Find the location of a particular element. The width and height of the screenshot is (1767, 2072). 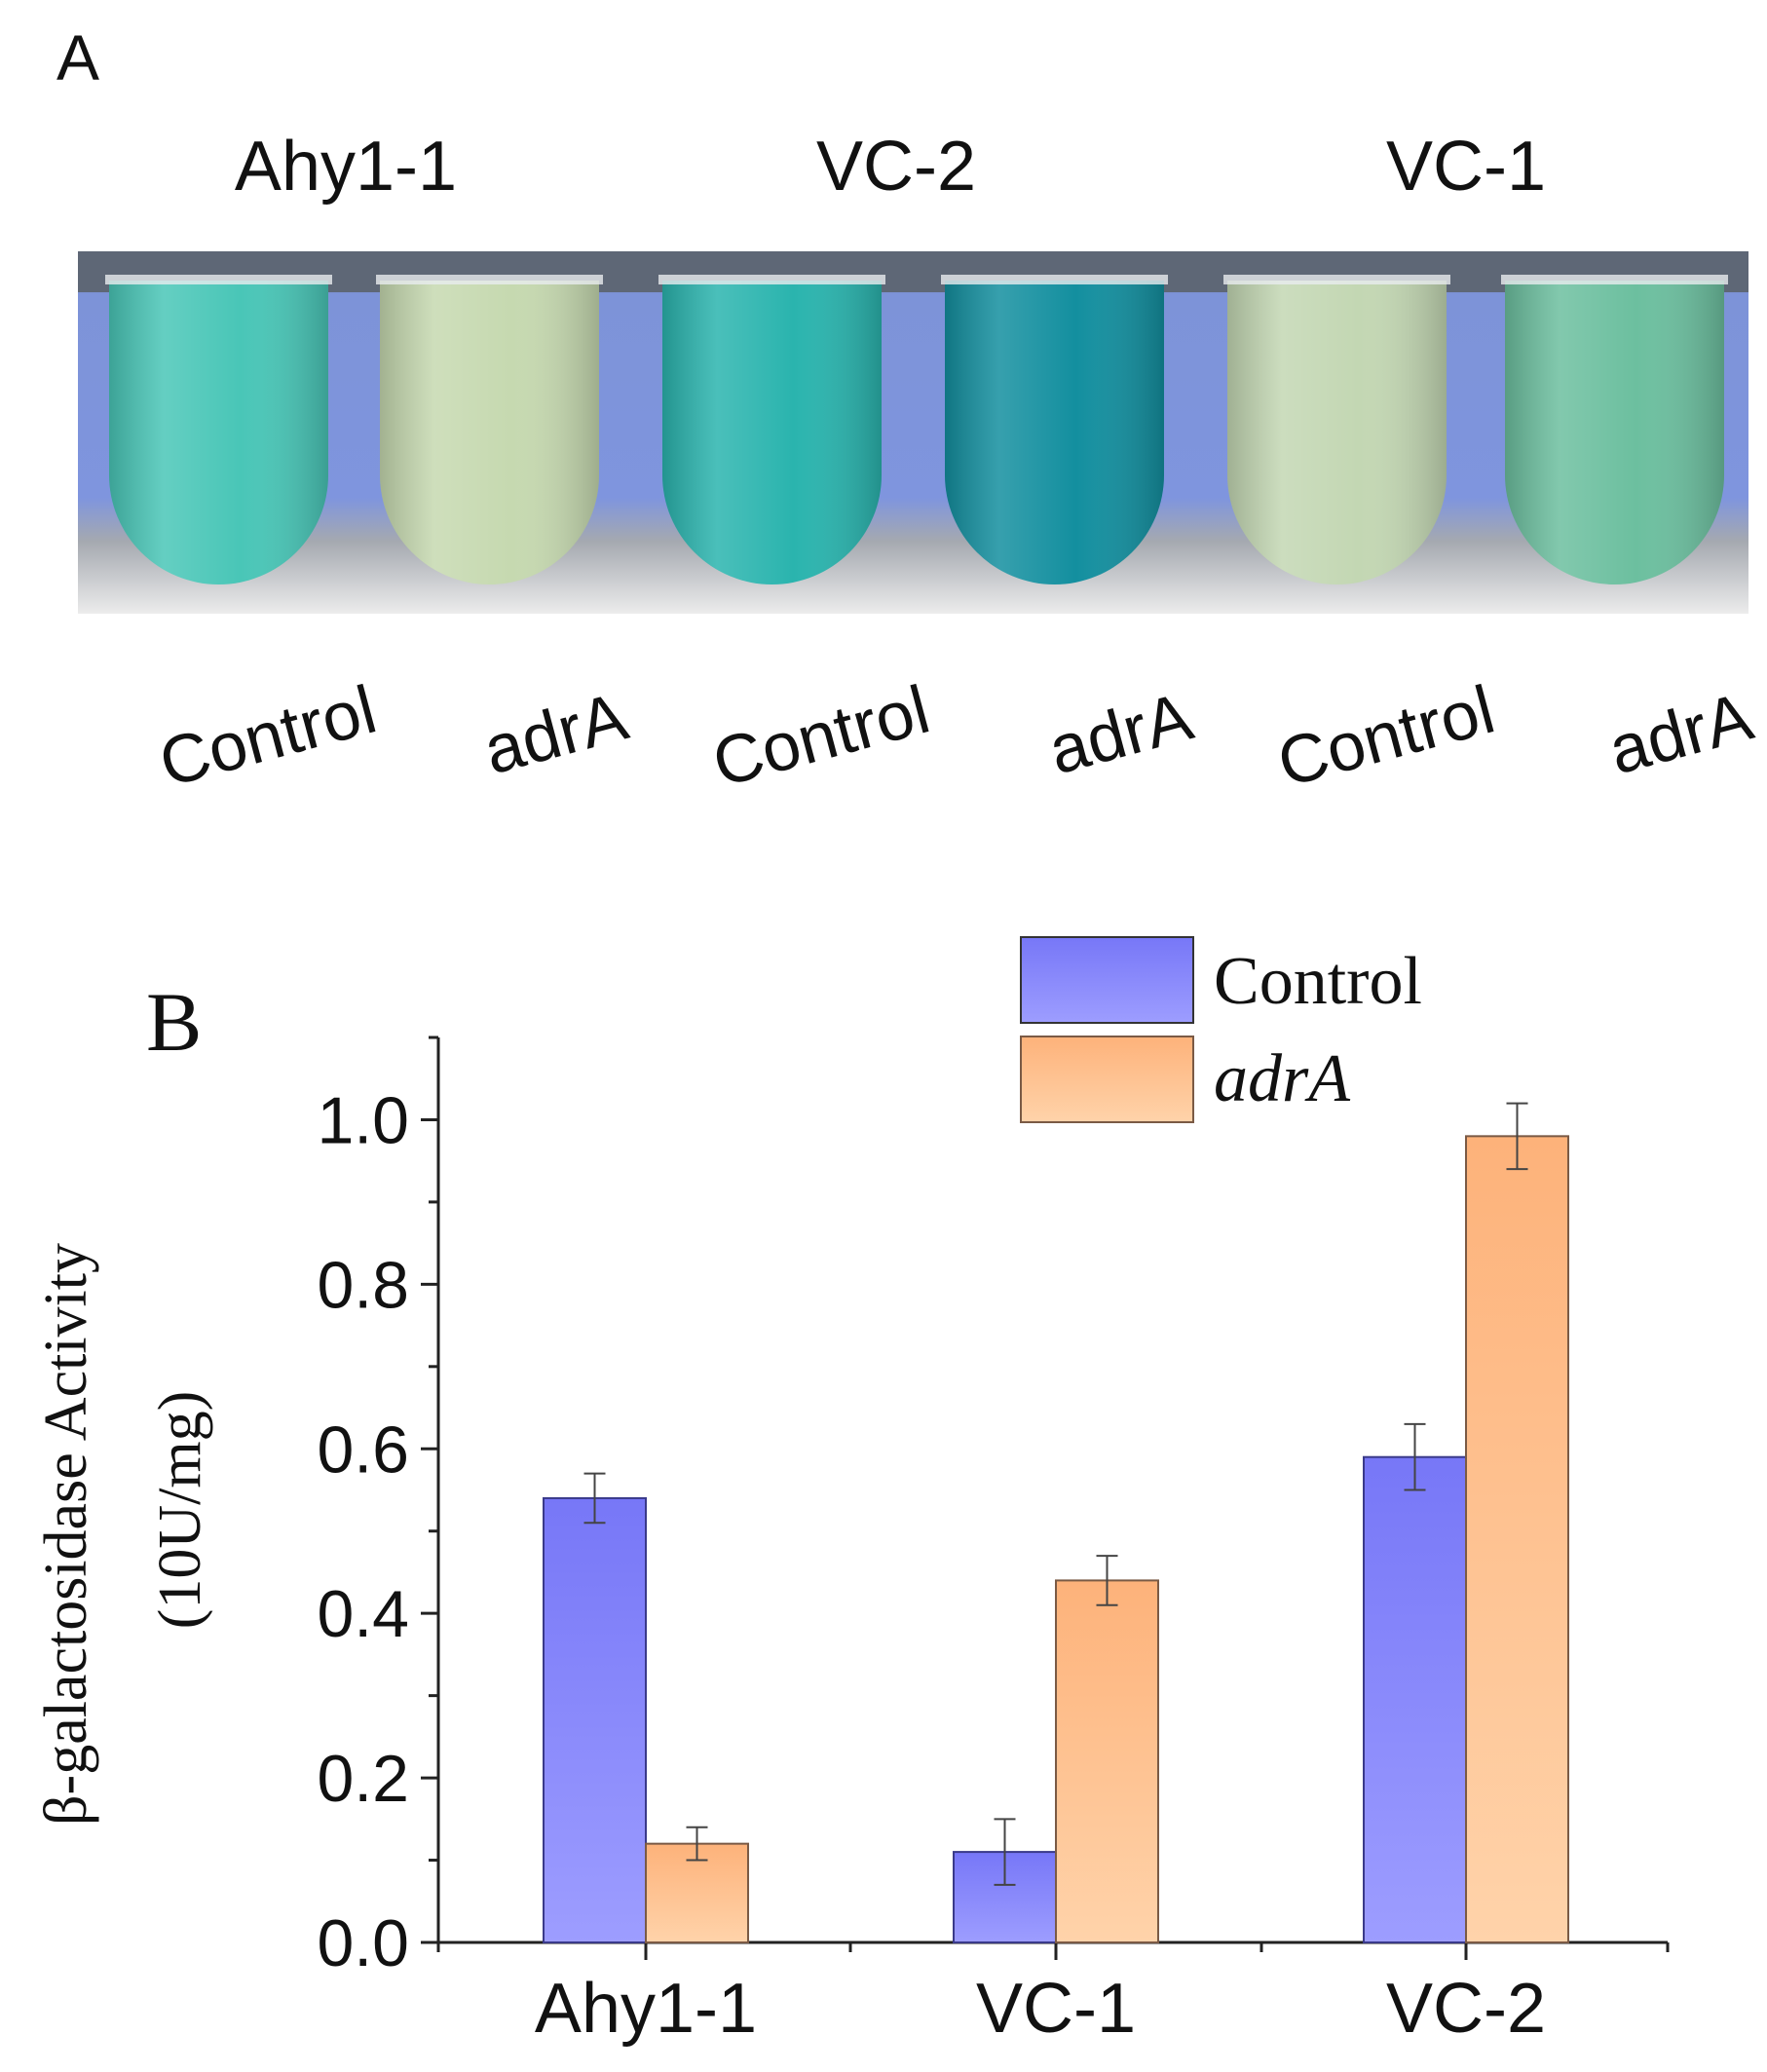

x-tick-label: VC-2 is located at coordinates (1466, 2009).